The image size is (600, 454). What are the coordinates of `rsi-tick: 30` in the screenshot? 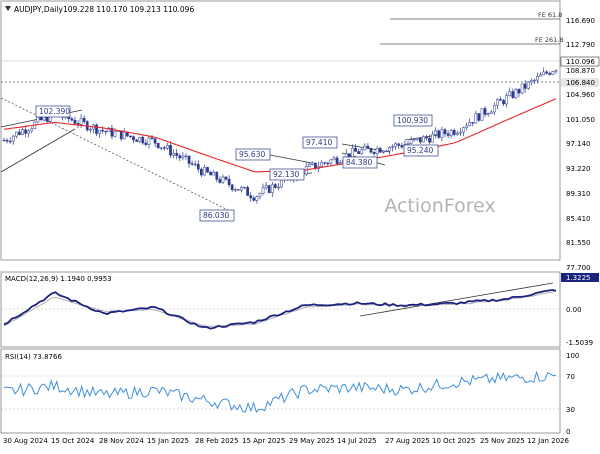 It's located at (570, 410).